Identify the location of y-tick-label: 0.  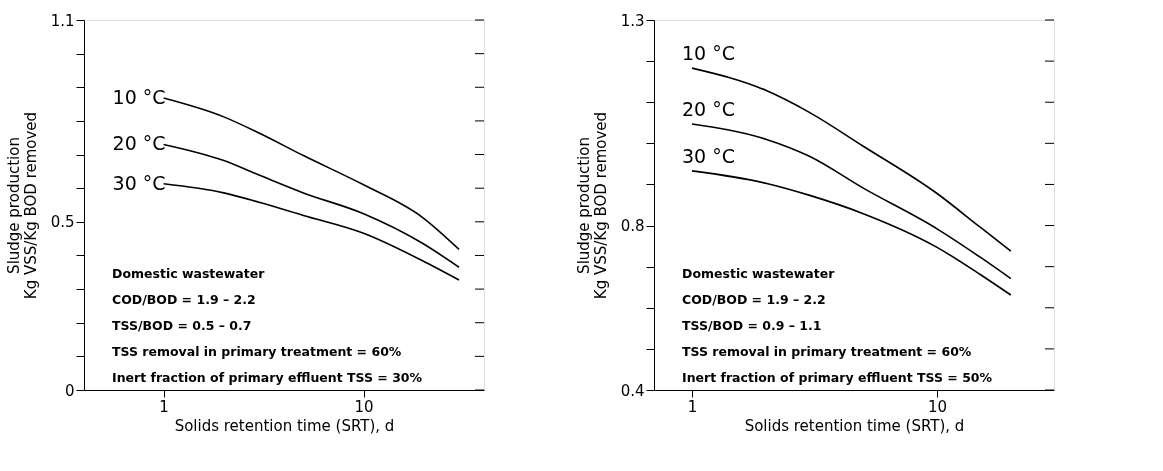
(69, 390).